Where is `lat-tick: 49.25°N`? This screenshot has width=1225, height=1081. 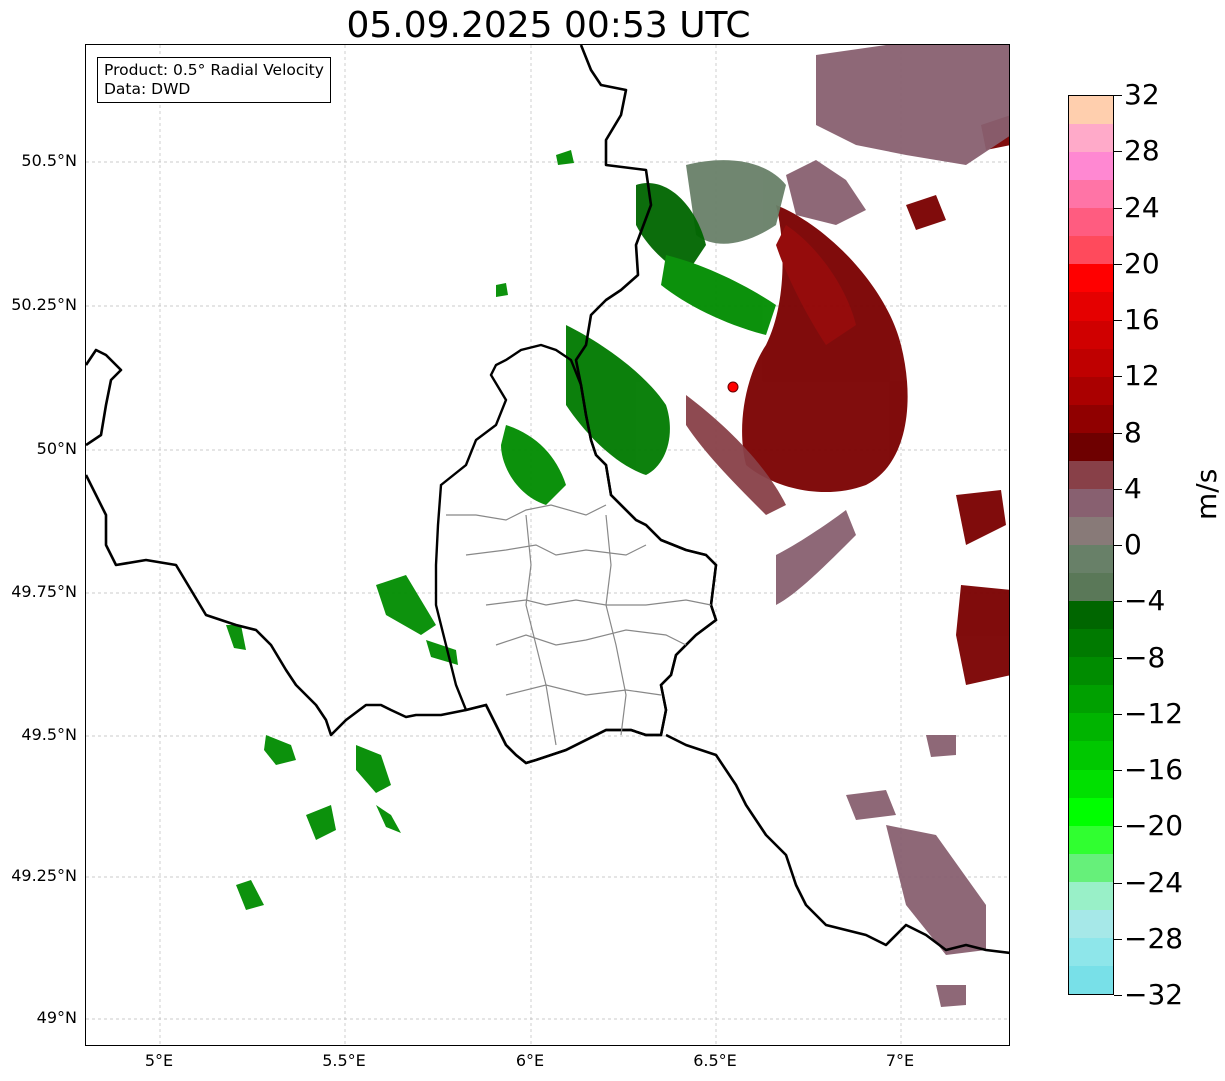 lat-tick: 49.25°N is located at coordinates (44, 875).